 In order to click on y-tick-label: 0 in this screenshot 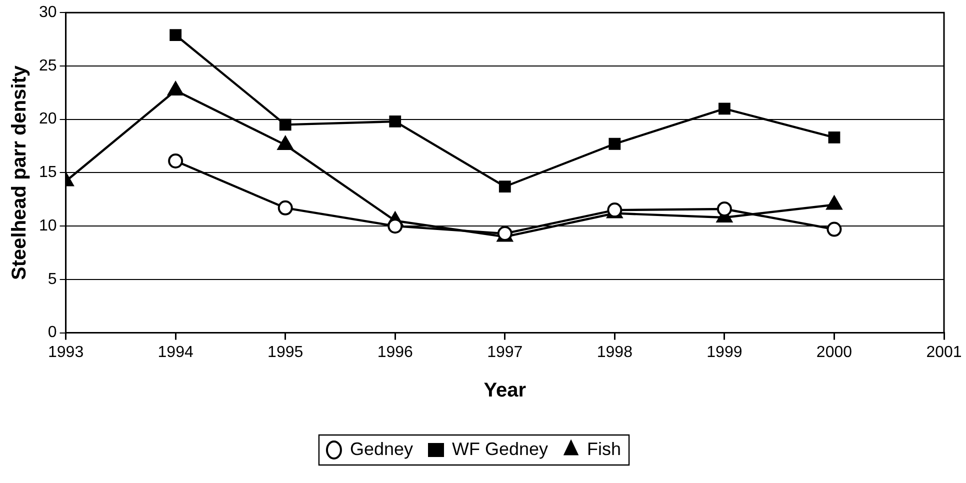, I will do `click(52, 333)`.